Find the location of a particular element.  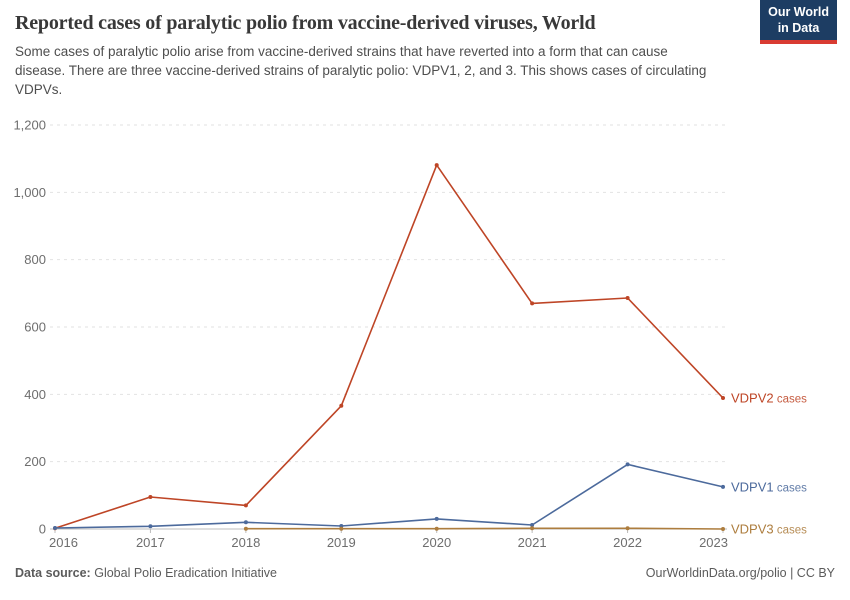

series-label-VDPV2: VDPV2 cases is located at coordinates (769, 398).